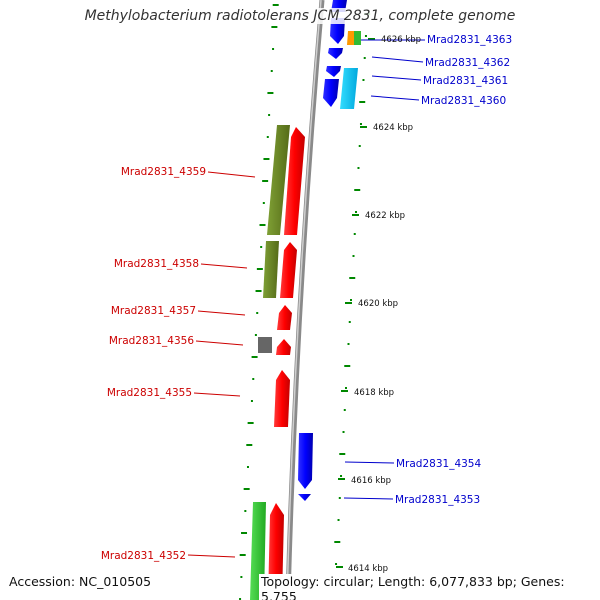  Describe the element at coordinates (259, 302) in the screenshot. I see `gc-content-track` at that location.